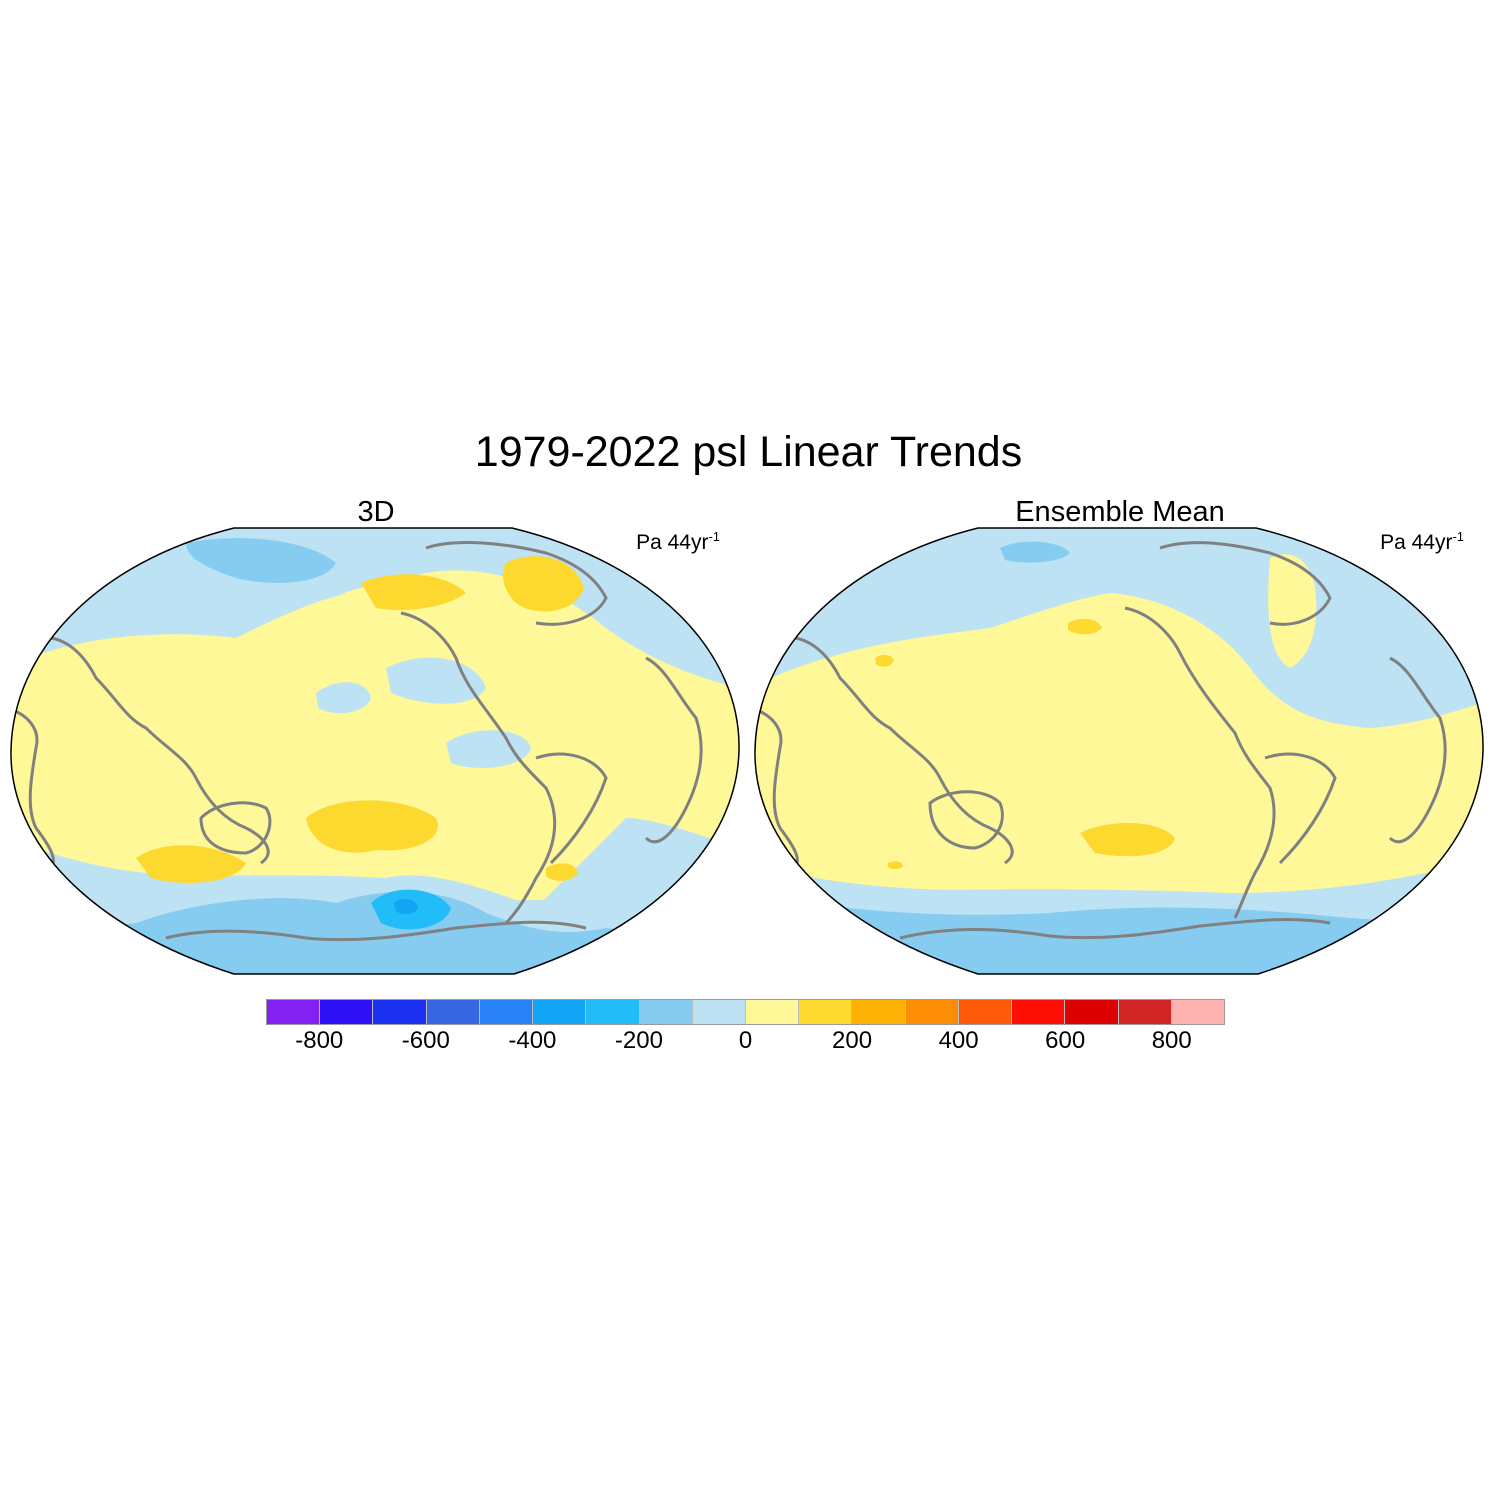 Image resolution: width=1497 pixels, height=1506 pixels. Describe the element at coordinates (1171, 1040) in the screenshot. I see `colorbar-tick-label: 800` at that location.